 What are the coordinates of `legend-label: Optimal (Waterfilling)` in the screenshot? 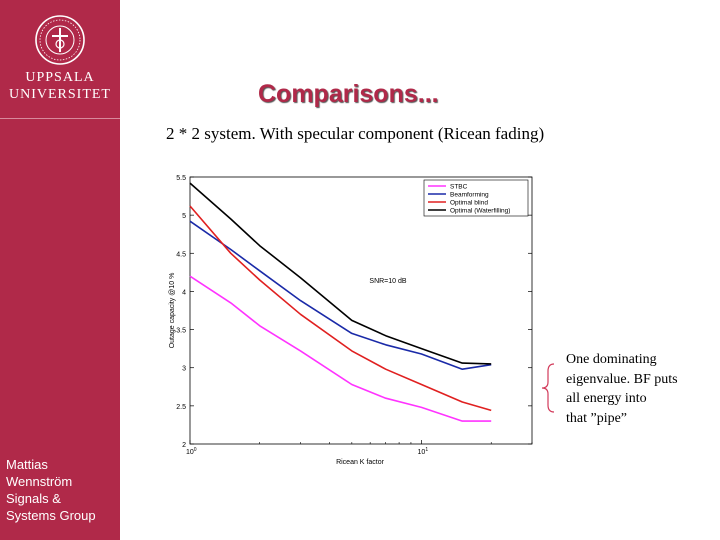 It's located at (480, 211).